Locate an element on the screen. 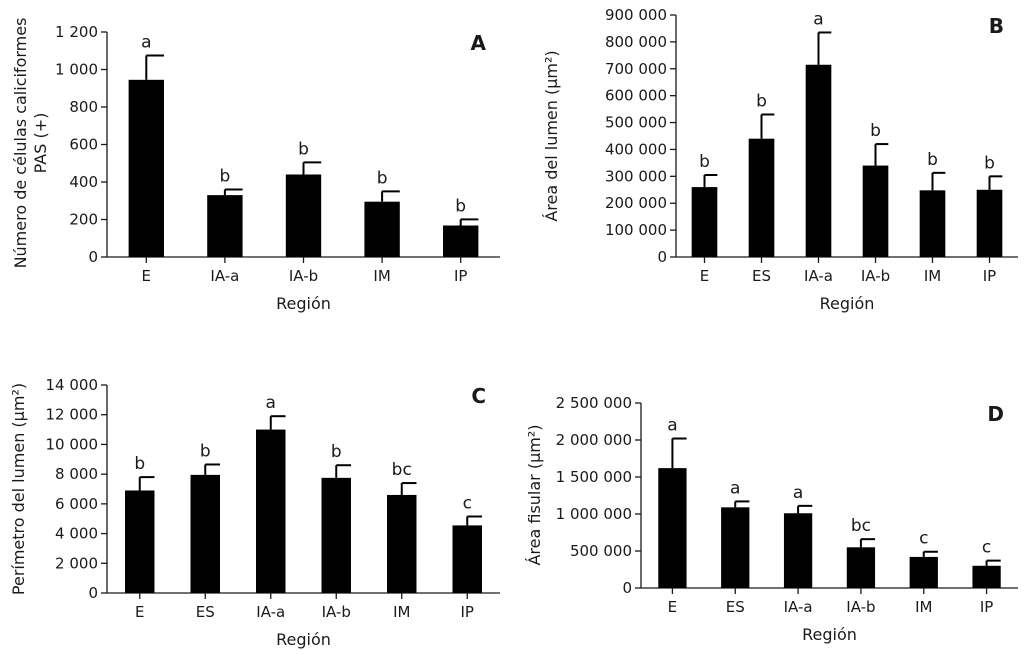  panel-c-xtick-label: IA-b is located at coordinates (336, 612).